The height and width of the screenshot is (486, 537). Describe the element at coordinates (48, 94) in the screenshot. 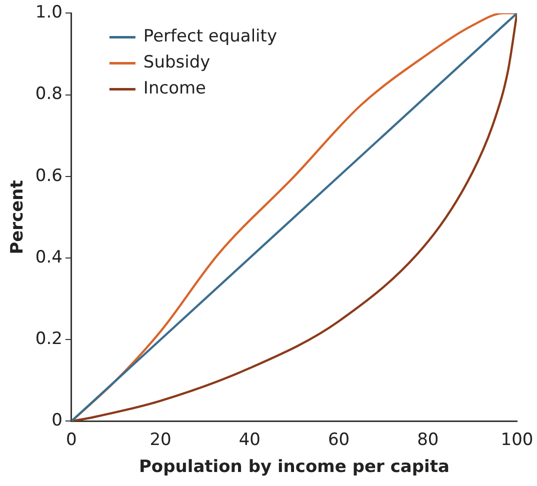

I see `y-tick-label: 0.8` at that location.